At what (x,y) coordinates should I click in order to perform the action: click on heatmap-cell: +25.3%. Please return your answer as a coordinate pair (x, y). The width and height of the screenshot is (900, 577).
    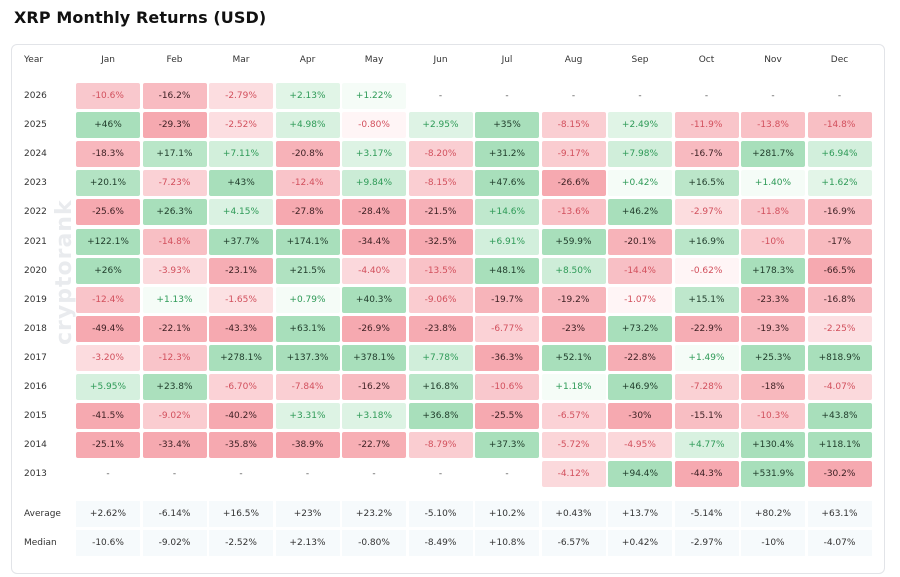
    Looking at the image, I should click on (773, 357).